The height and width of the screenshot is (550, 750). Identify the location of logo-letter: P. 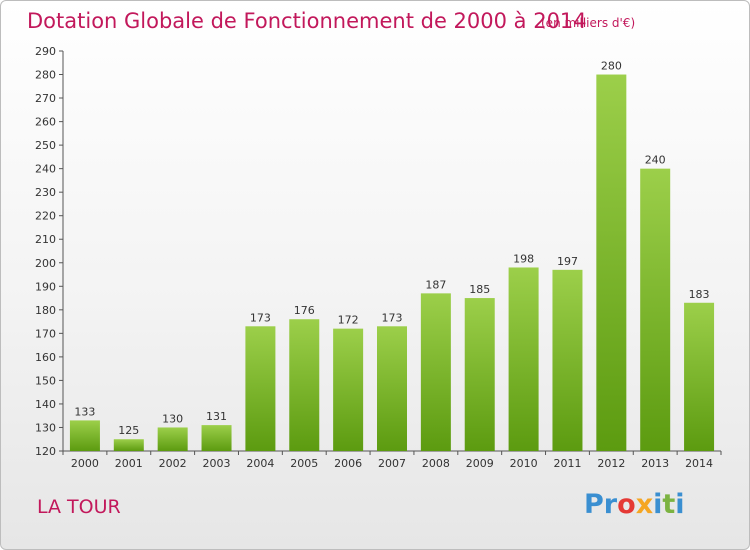
(594, 504).